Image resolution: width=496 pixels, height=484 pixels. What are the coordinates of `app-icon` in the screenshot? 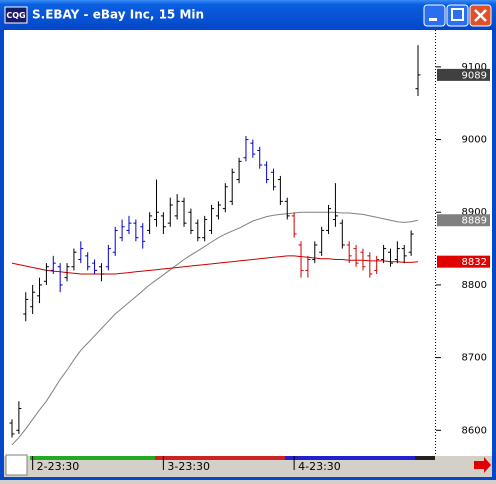 It's located at (16, 15).